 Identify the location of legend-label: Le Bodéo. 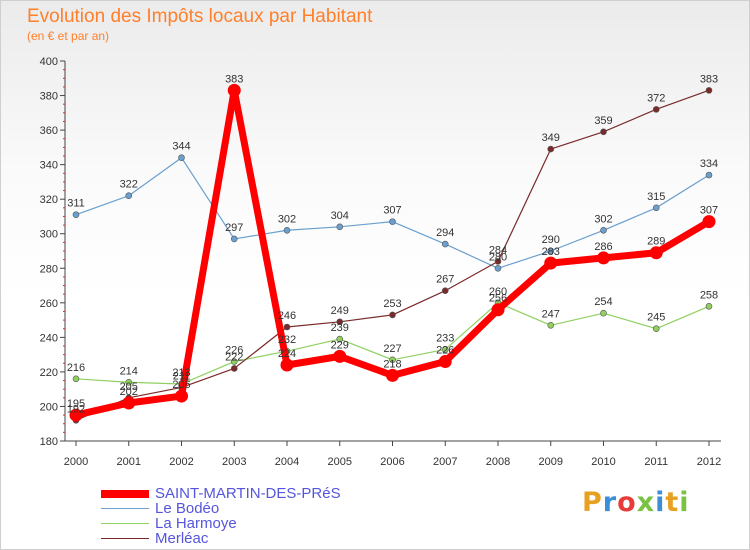
(187, 508).